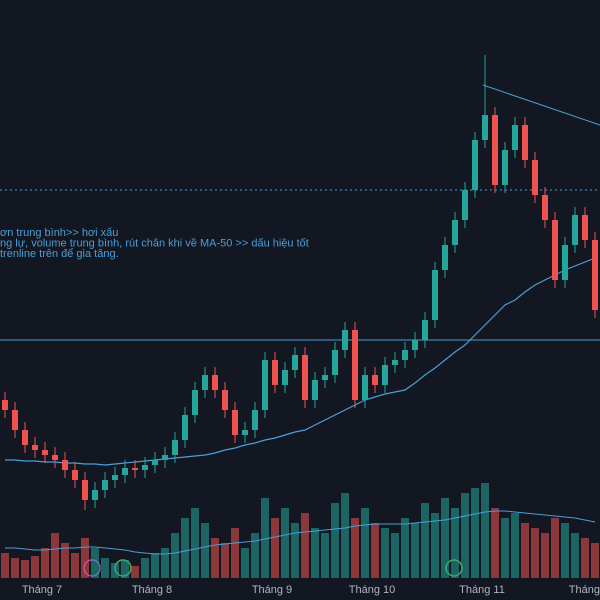 This screenshot has height=600, width=600. Describe the element at coordinates (59, 233) in the screenshot. I see `annotation: ơn trung bình>> hơi xấu` at that location.